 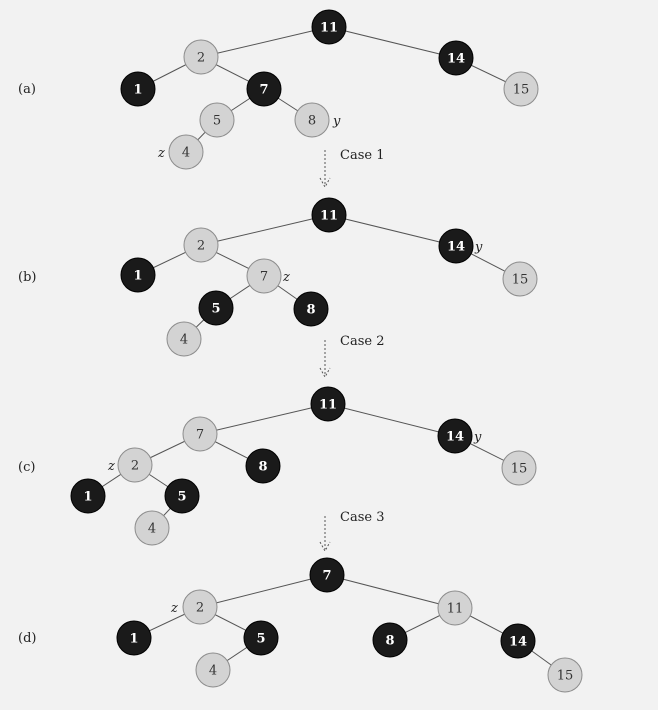 What do you see at coordinates (521, 89) in the screenshot?
I see `node-a-15: 15` at bounding box center [521, 89].